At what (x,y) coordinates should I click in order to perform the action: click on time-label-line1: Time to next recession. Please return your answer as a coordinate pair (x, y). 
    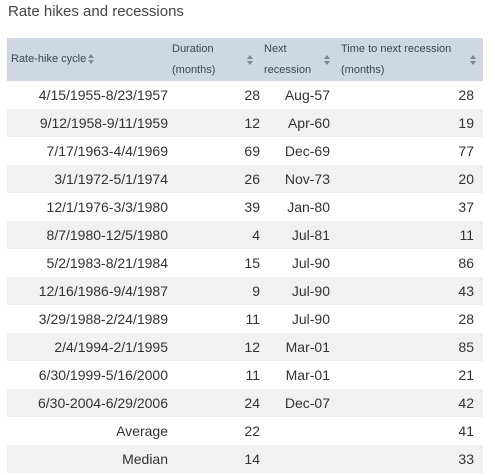
    Looking at the image, I should click on (396, 48).